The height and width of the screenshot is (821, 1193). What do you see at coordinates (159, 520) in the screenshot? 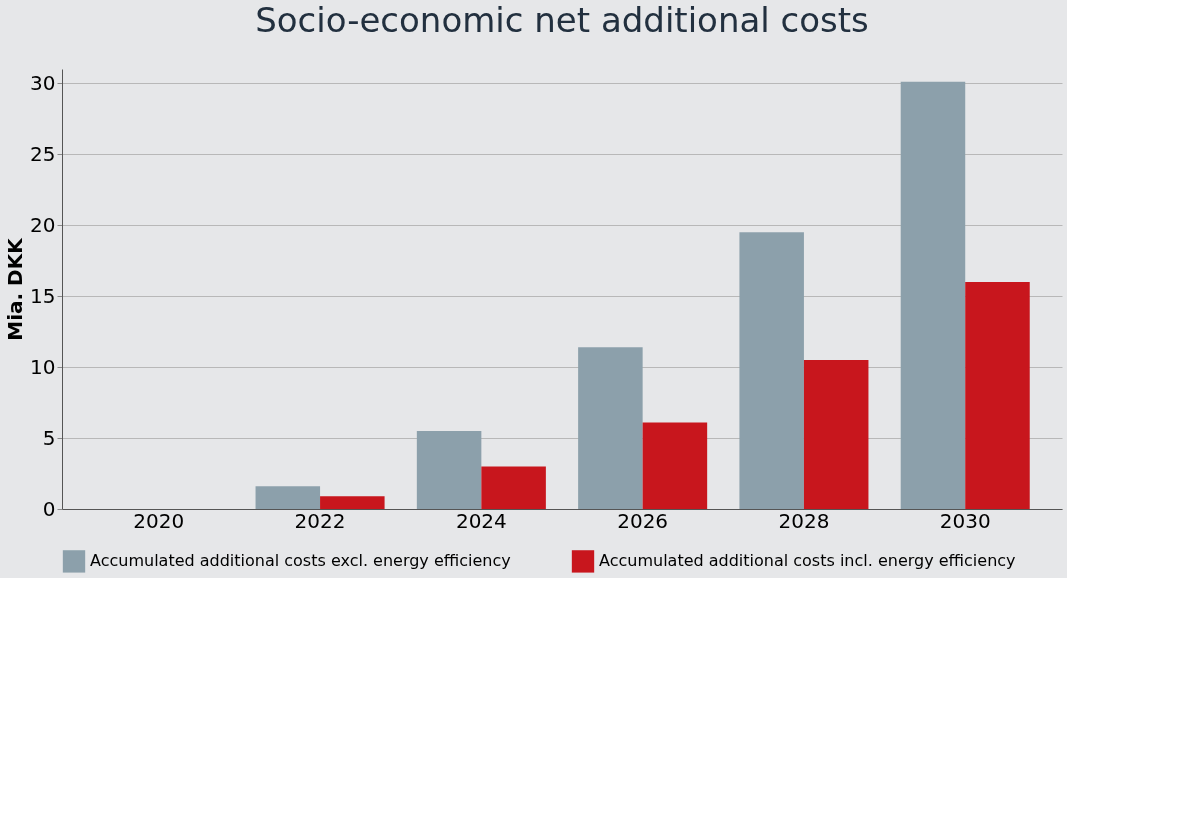
I see `x-tick-label: 2020` at bounding box center [159, 520].